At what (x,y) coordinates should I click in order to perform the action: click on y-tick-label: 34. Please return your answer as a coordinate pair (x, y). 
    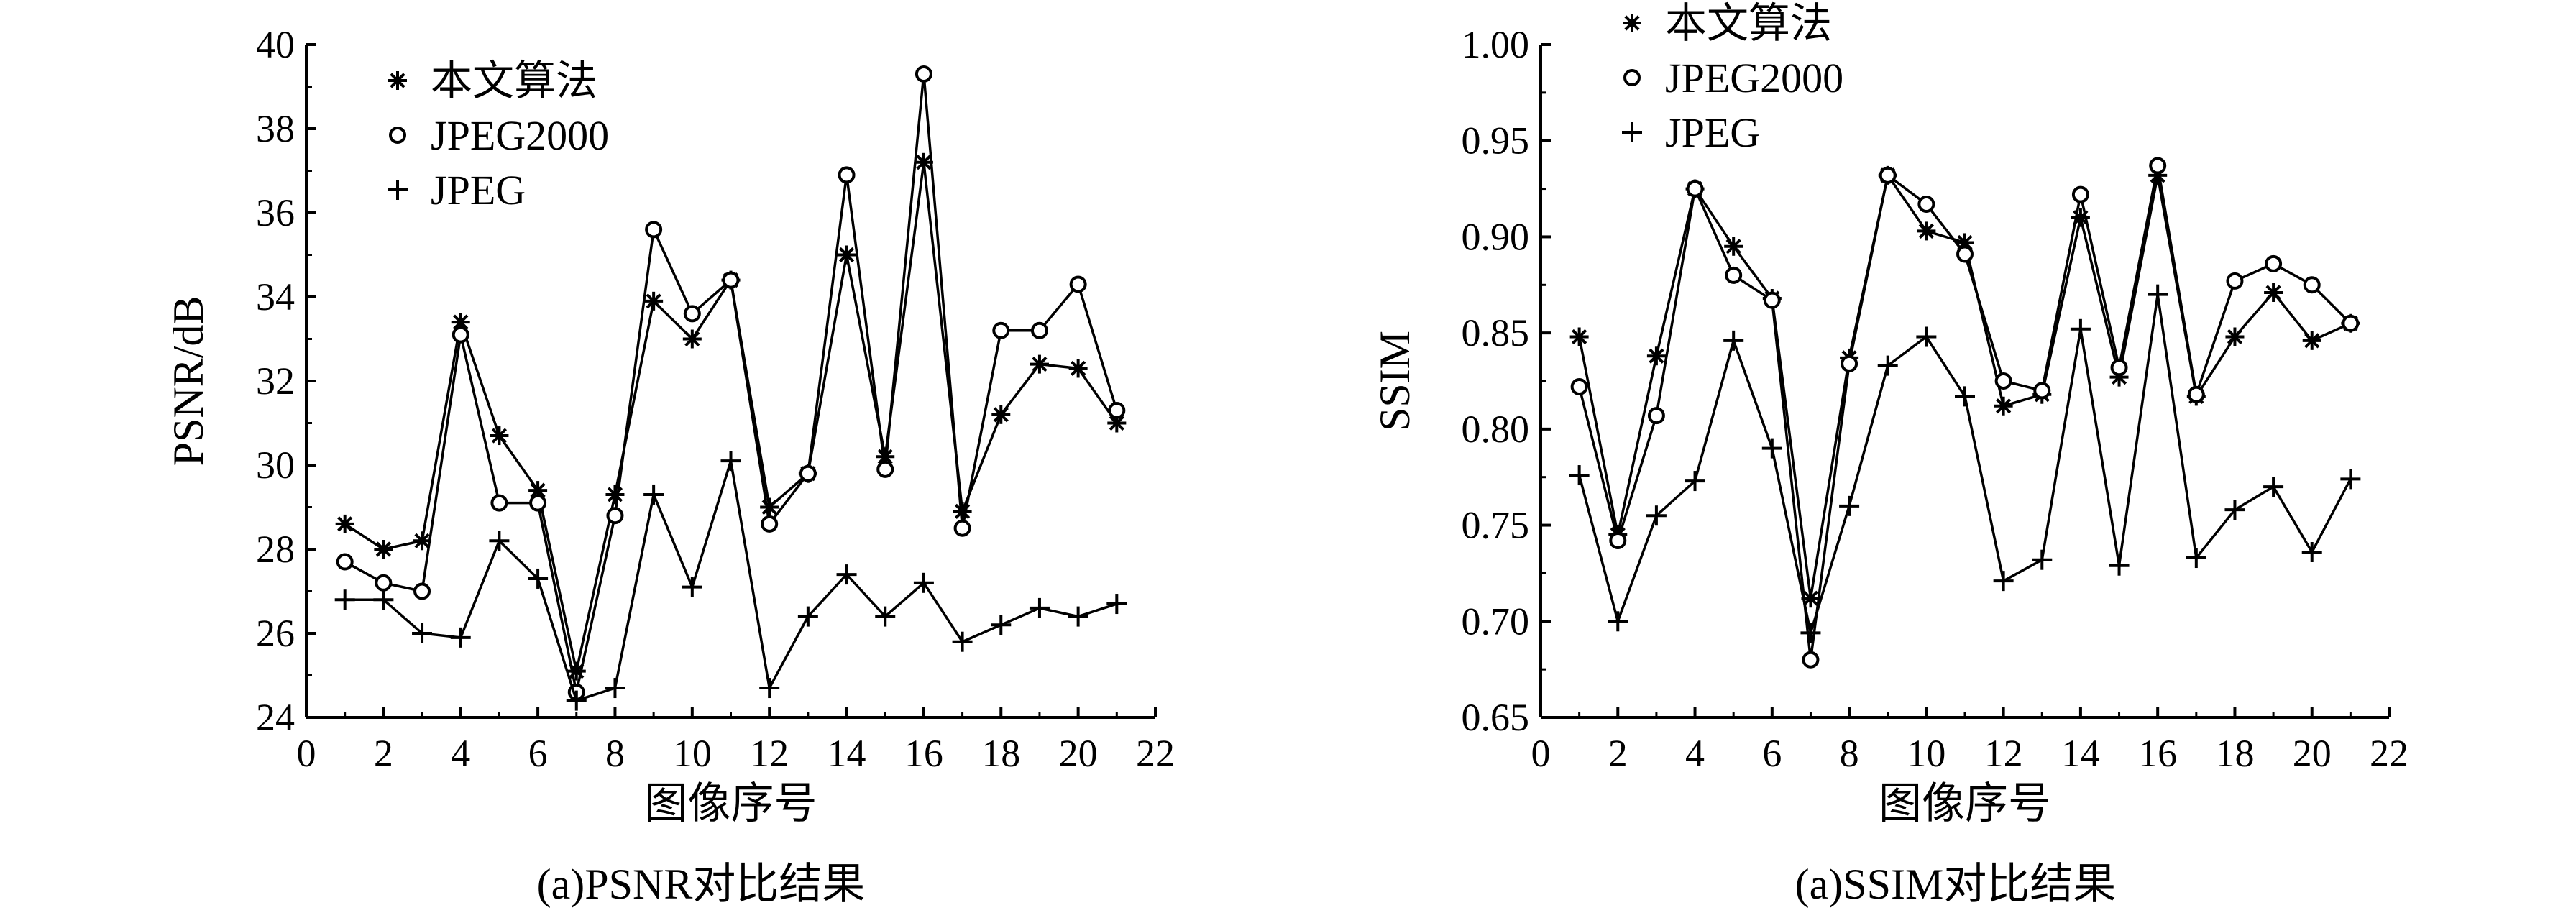
    Looking at the image, I should click on (275, 296).